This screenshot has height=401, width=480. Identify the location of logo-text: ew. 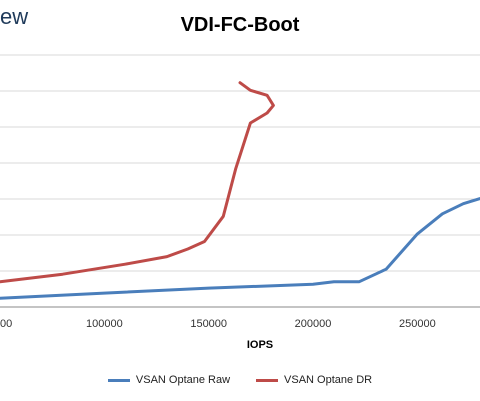
(14, 16).